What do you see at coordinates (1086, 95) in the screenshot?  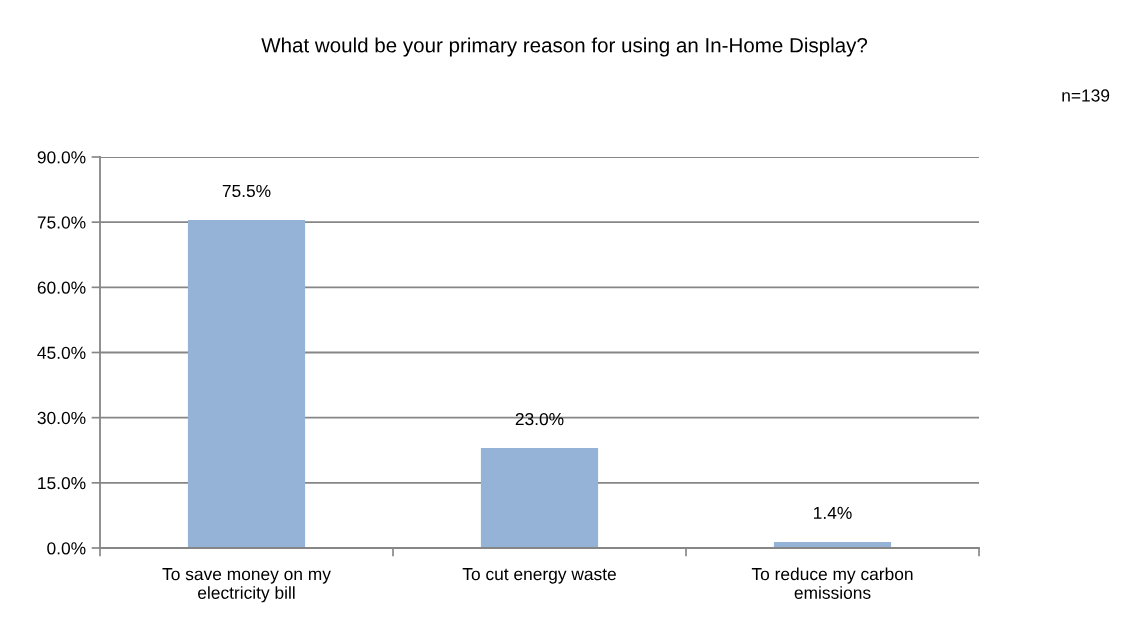 I see `text: n=139` at bounding box center [1086, 95].